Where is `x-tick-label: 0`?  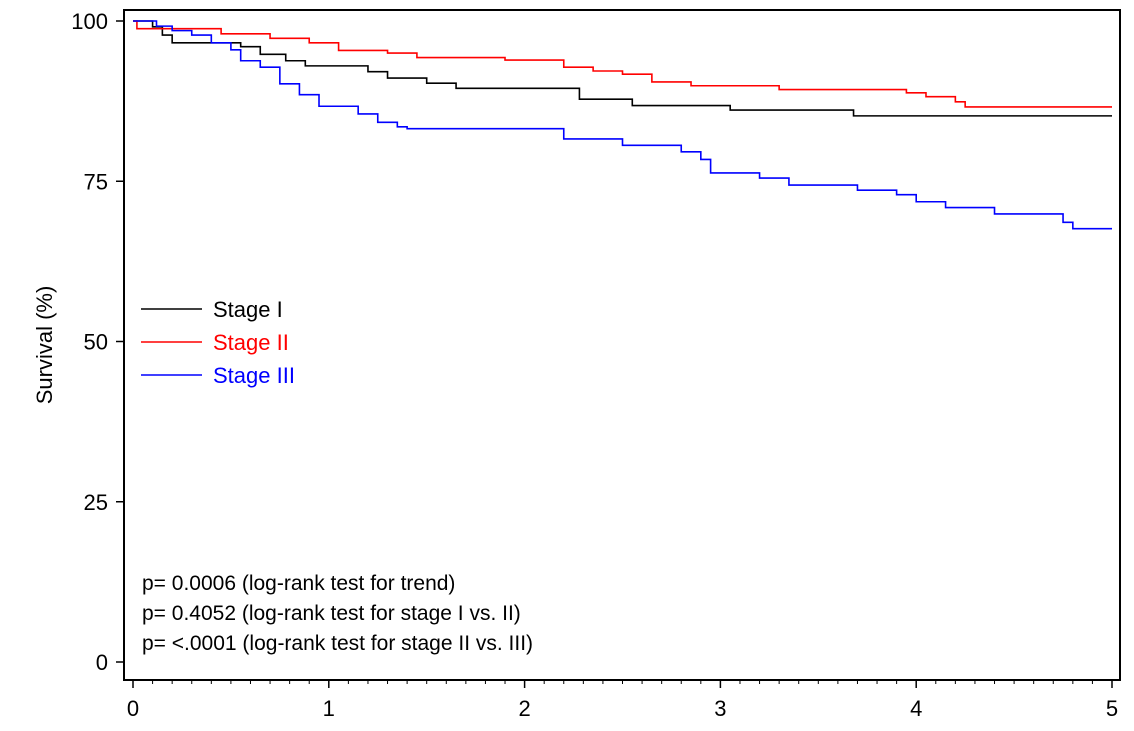
x-tick-label: 0 is located at coordinates (133, 708).